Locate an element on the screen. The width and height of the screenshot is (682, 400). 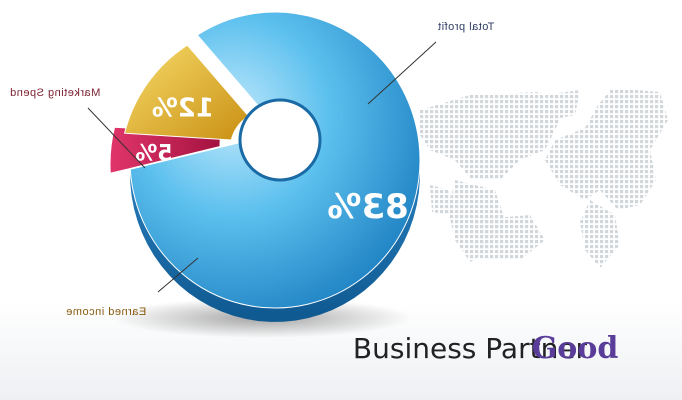
callout-total-profit: Total profit is located at coordinates (466, 27).